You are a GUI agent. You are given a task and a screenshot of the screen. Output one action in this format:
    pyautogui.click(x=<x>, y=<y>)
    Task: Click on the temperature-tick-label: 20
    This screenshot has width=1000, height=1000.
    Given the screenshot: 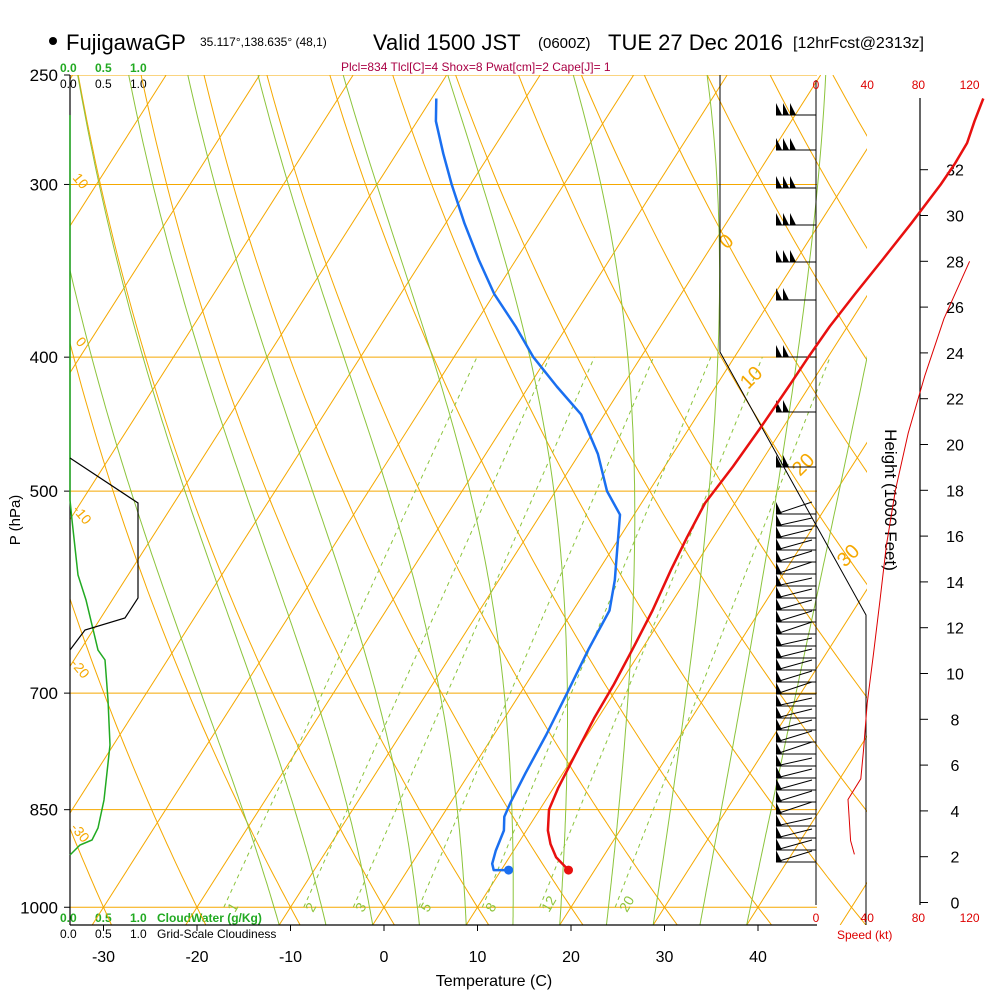 What is the action you would take?
    pyautogui.click(x=571, y=957)
    